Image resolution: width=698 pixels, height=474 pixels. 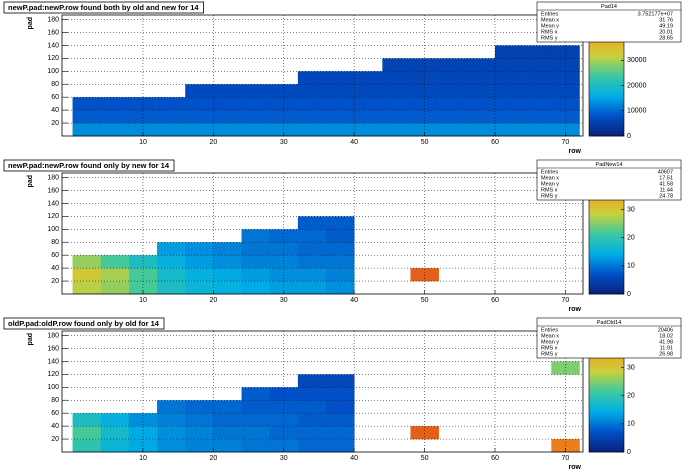 What do you see at coordinates (550, 336) in the screenshot?
I see `stats-label: Mean x` at bounding box center [550, 336].